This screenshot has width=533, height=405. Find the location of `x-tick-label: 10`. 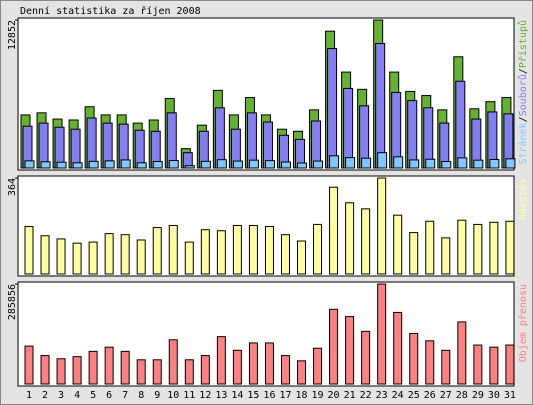

x-tick-label: 10 is located at coordinates (173, 395).